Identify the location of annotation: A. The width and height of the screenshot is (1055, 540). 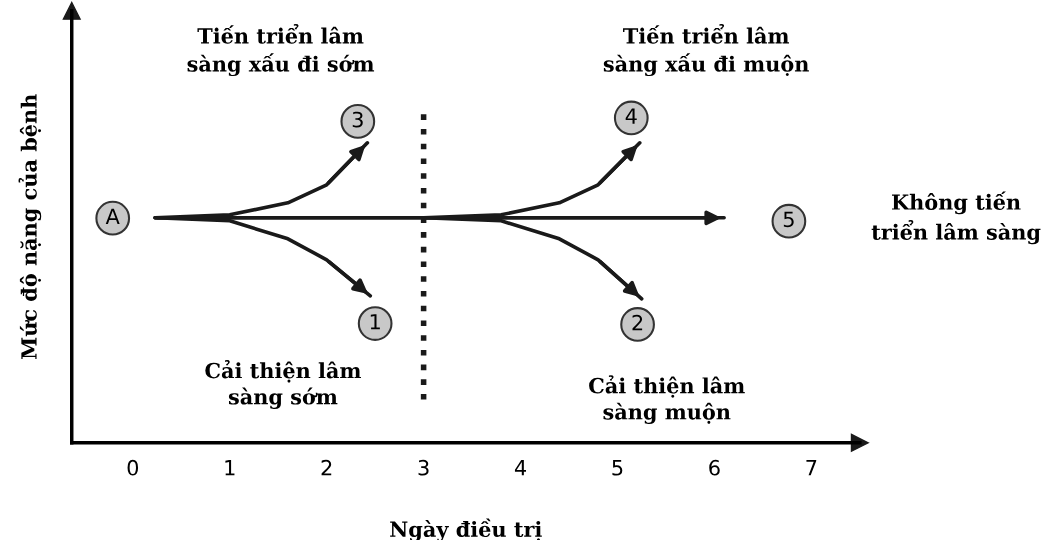
(112, 216).